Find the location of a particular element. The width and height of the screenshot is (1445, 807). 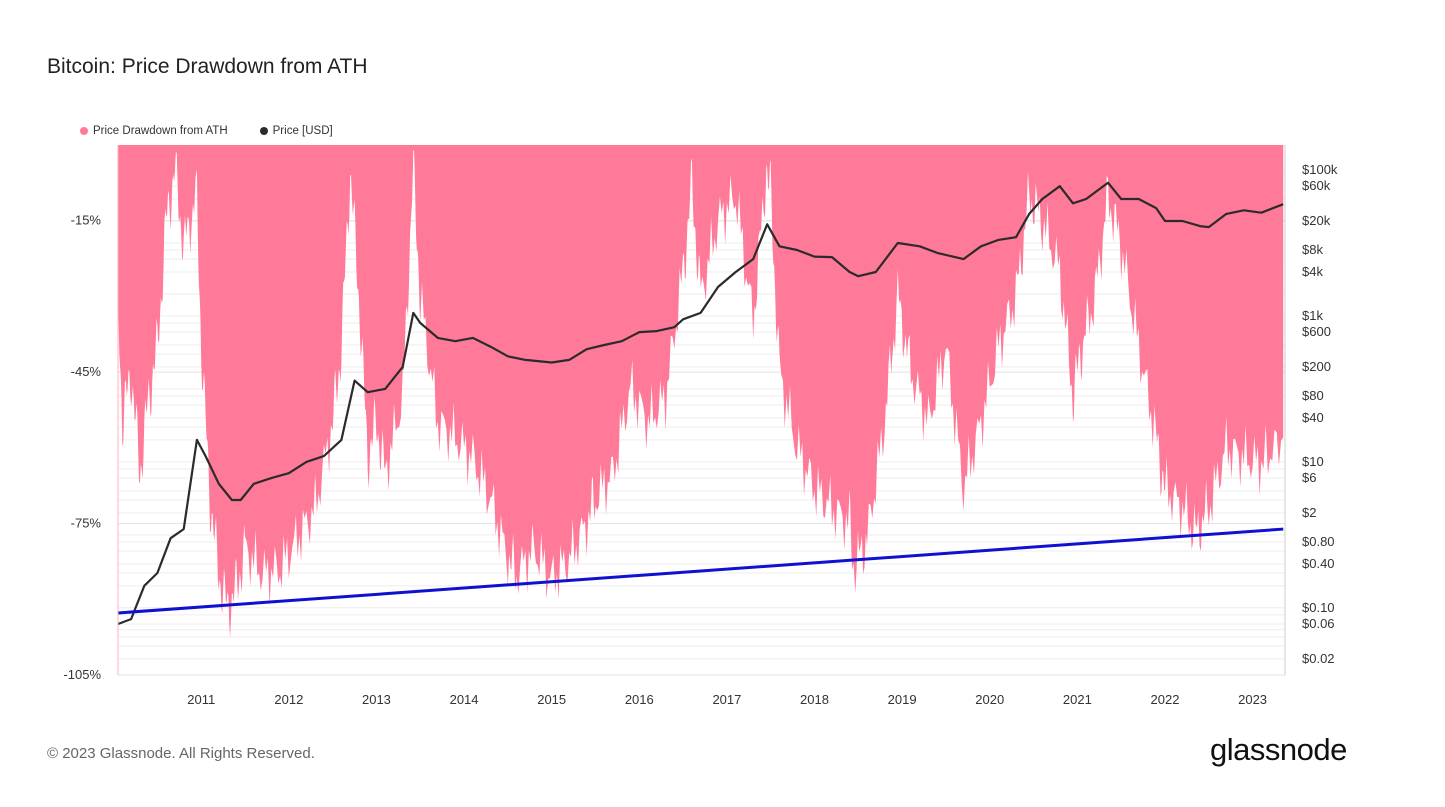

x-tick-label: 2015 is located at coordinates (551, 699).